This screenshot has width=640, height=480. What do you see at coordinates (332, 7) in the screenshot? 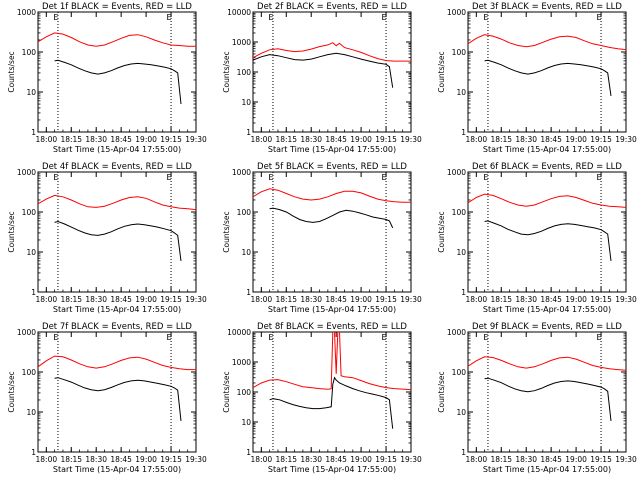
I see `chart-title: Det 2f BLACK = Events, RED = LLD` at bounding box center [332, 7].